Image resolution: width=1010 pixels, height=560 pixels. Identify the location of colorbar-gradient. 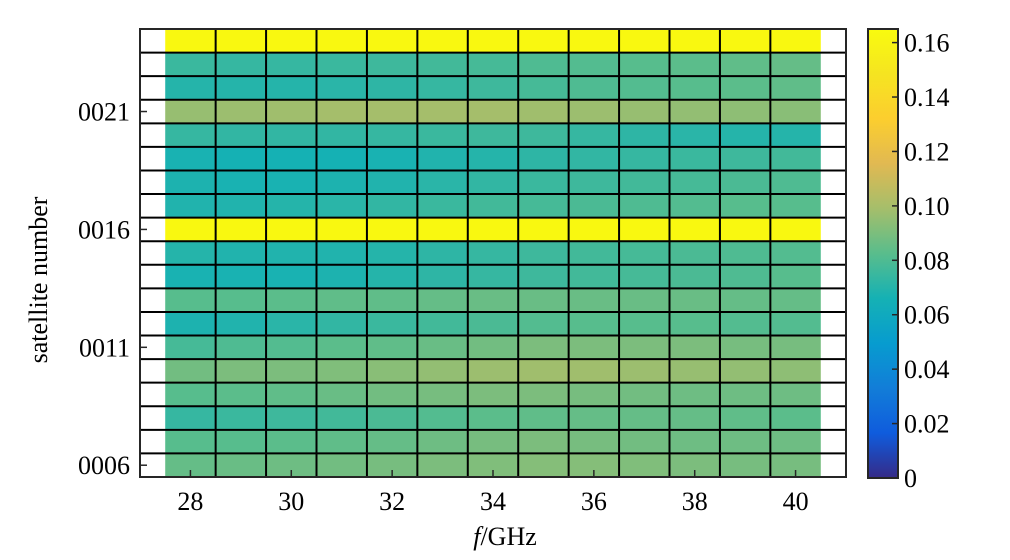
(883, 253).